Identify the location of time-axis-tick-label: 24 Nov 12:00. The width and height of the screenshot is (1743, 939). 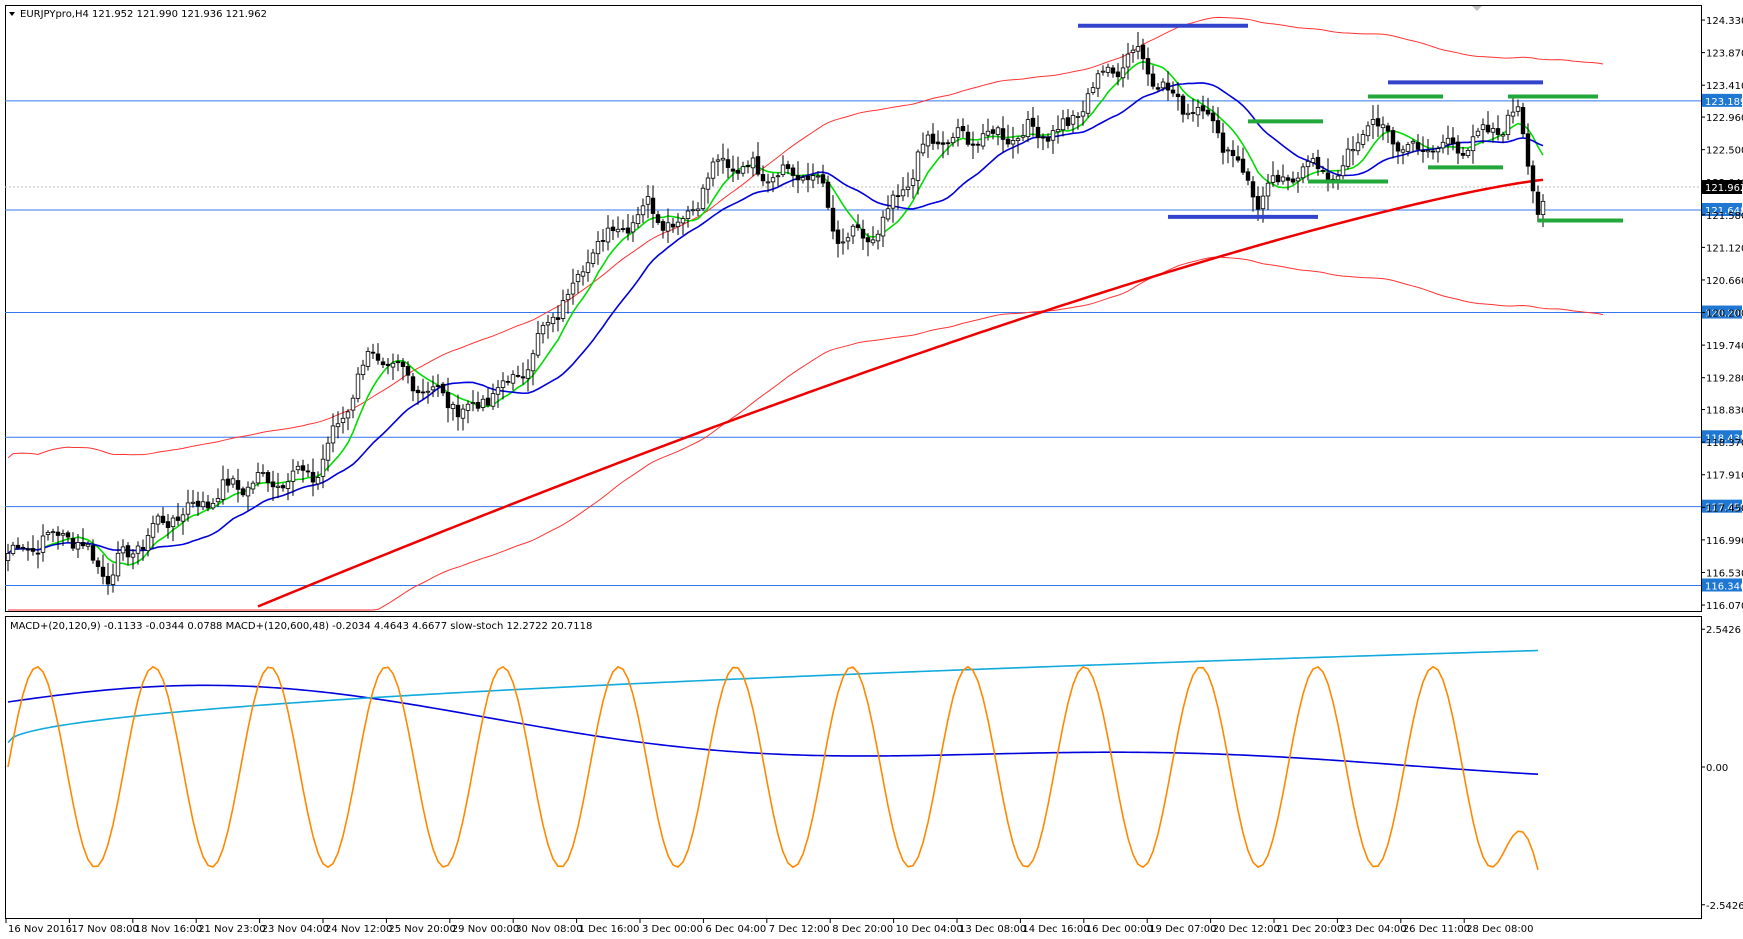
(358, 929).